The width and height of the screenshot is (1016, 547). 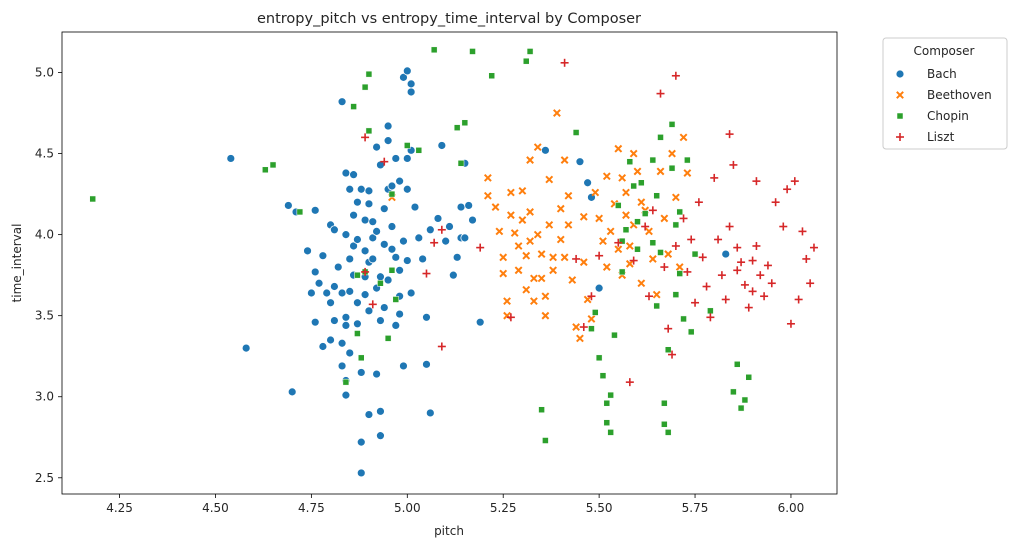 What do you see at coordinates (943, 105) in the screenshot?
I see `legend-items: Bach Beethoven Chopin Liszt` at bounding box center [943, 105].